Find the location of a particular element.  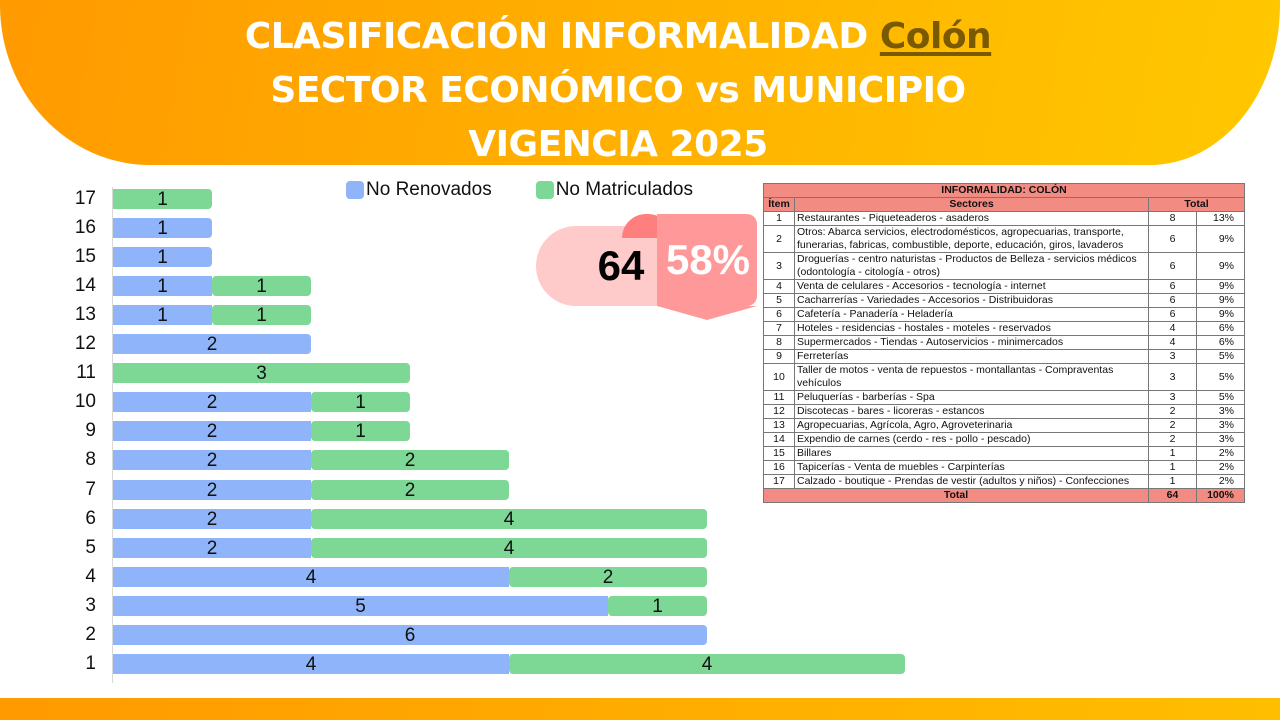

table-row: 6 Cafetería - Panadería - Heladería 6 9% is located at coordinates (1004, 314).